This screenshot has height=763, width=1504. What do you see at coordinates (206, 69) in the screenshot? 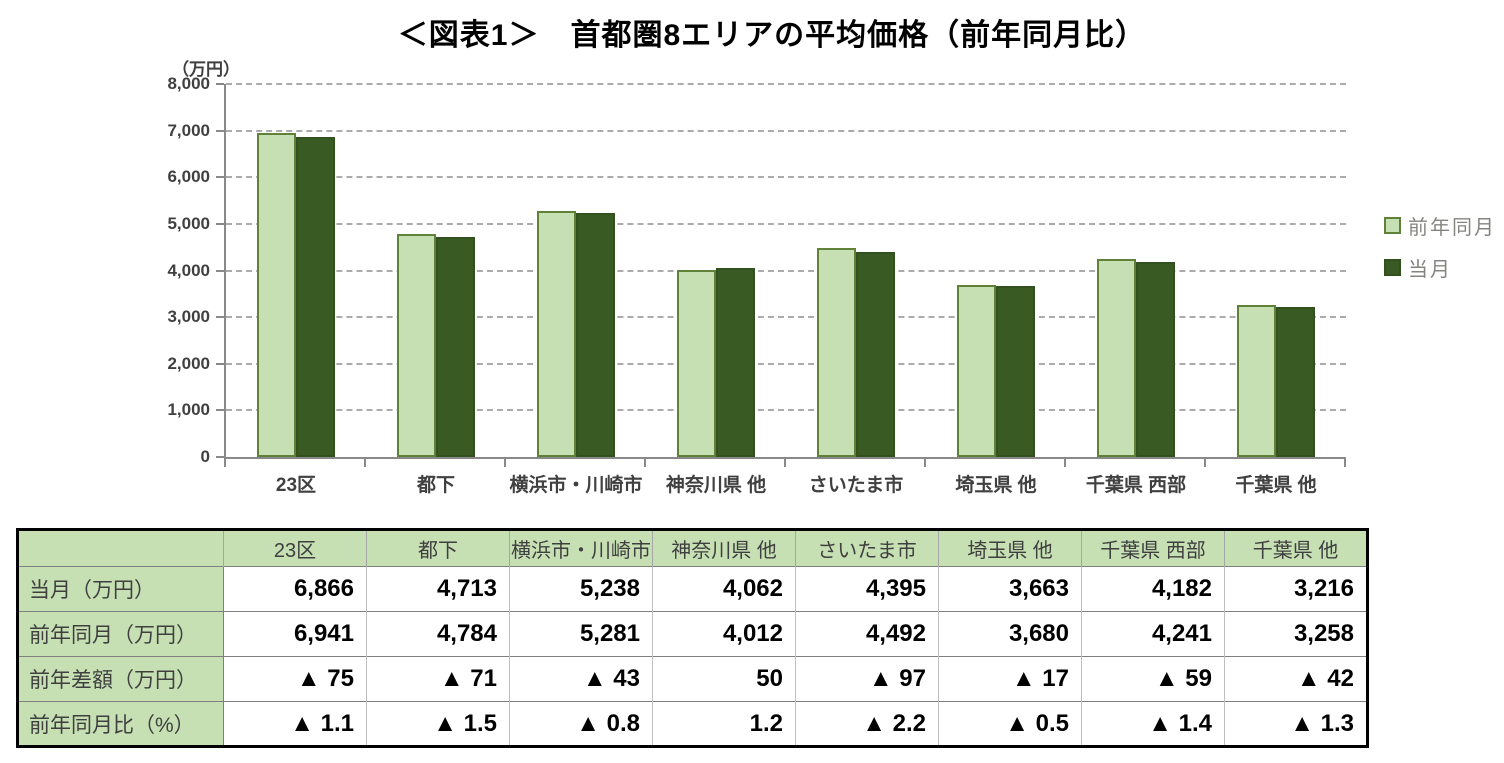
I see `y-axis-unit-label: （万円）` at bounding box center [206, 69].